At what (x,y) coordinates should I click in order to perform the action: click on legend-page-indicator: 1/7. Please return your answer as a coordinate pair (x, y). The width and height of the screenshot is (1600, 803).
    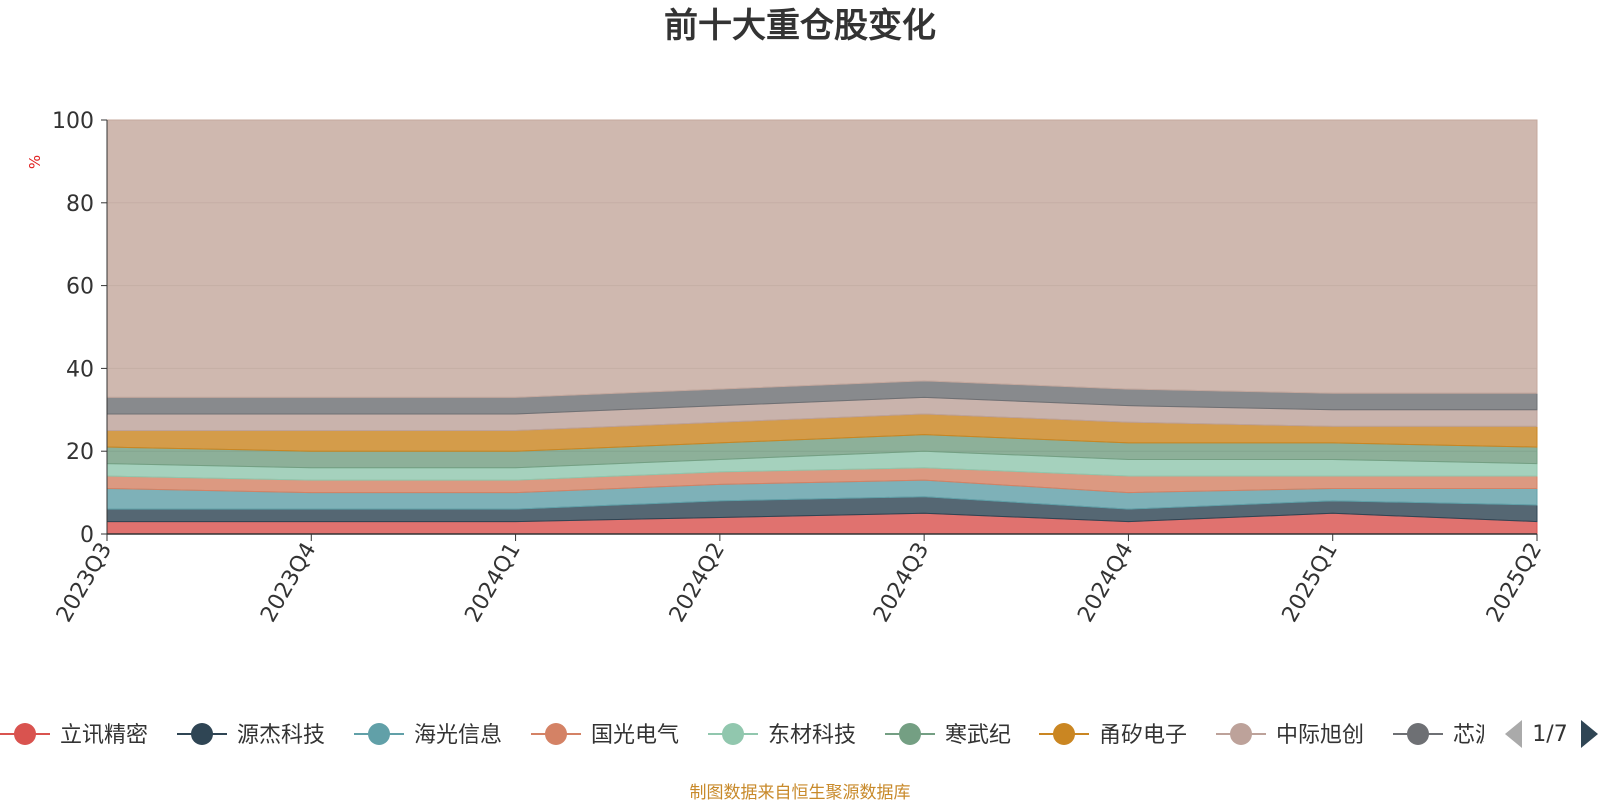
    Looking at the image, I should click on (1549, 734).